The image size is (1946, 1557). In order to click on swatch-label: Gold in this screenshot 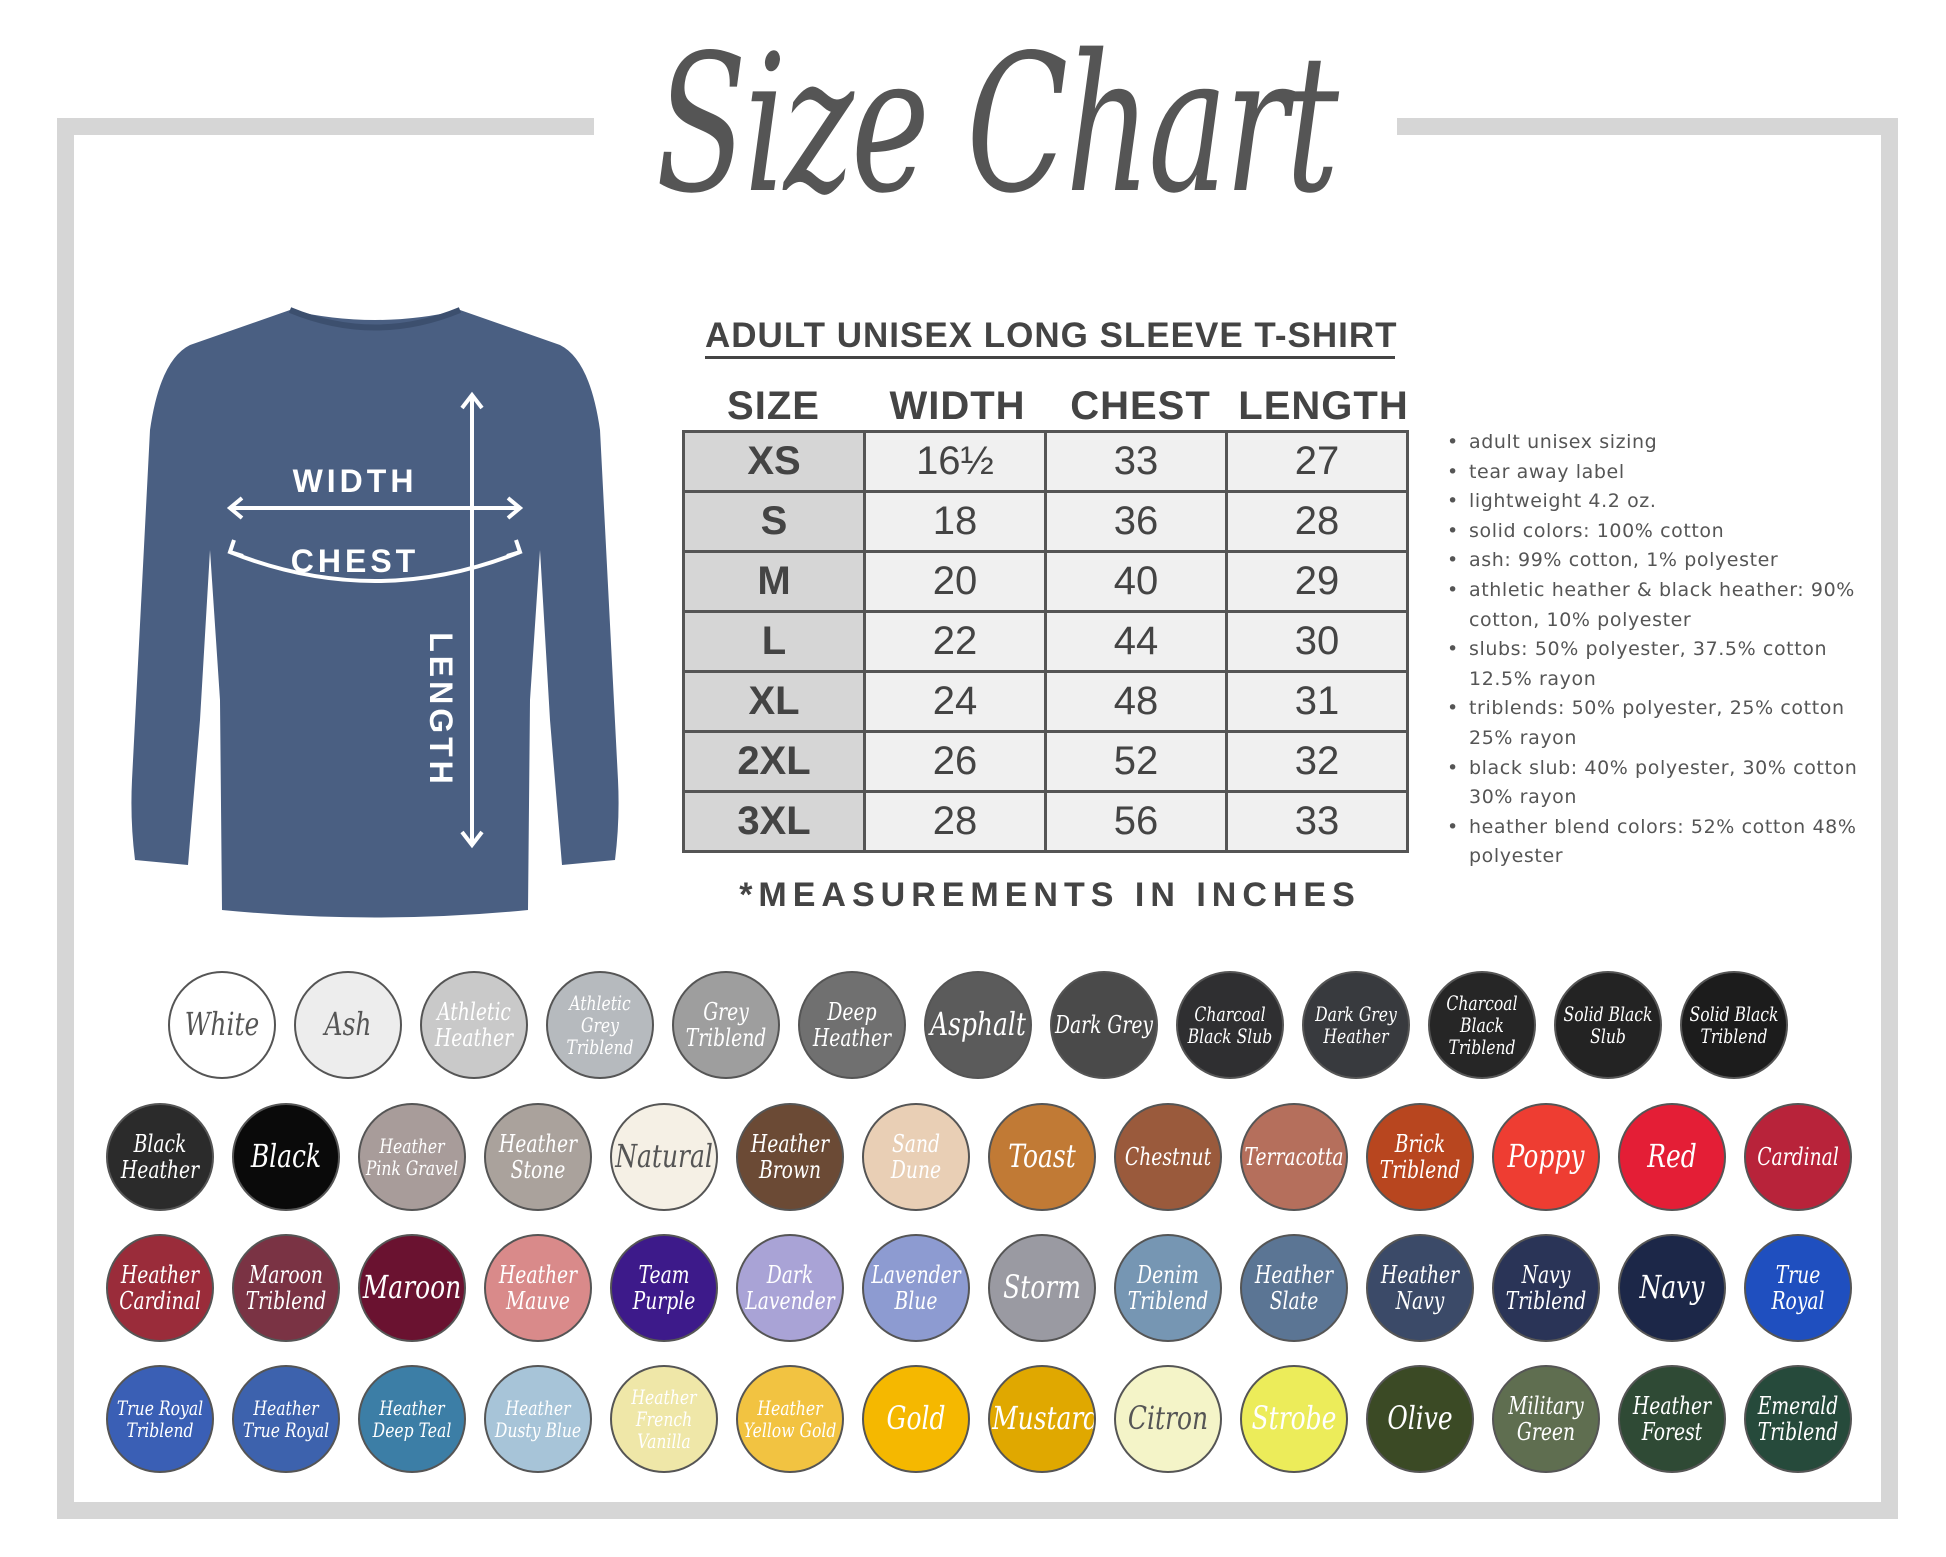, I will do `click(916, 1418)`.